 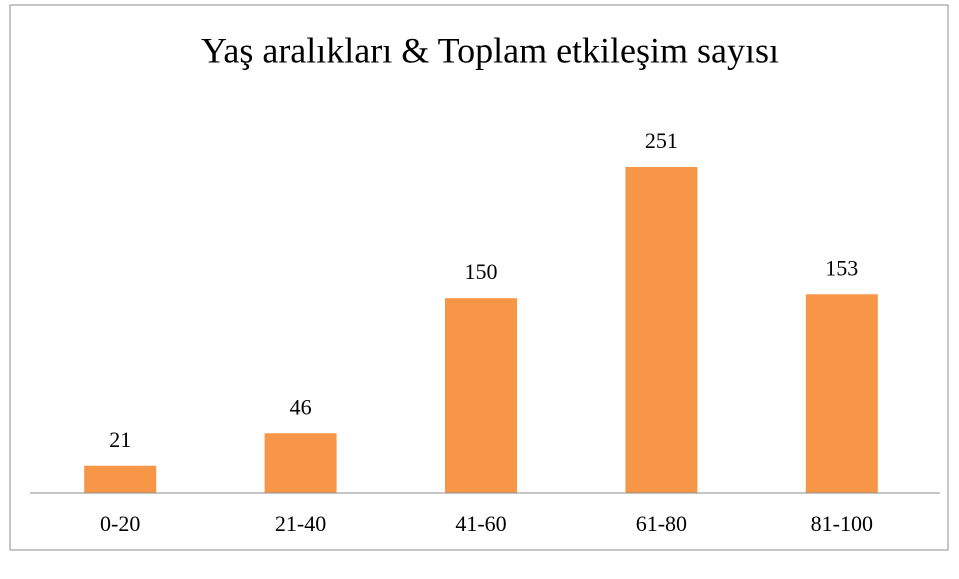 What do you see at coordinates (661, 140) in the screenshot?
I see `data-label: 251` at bounding box center [661, 140].